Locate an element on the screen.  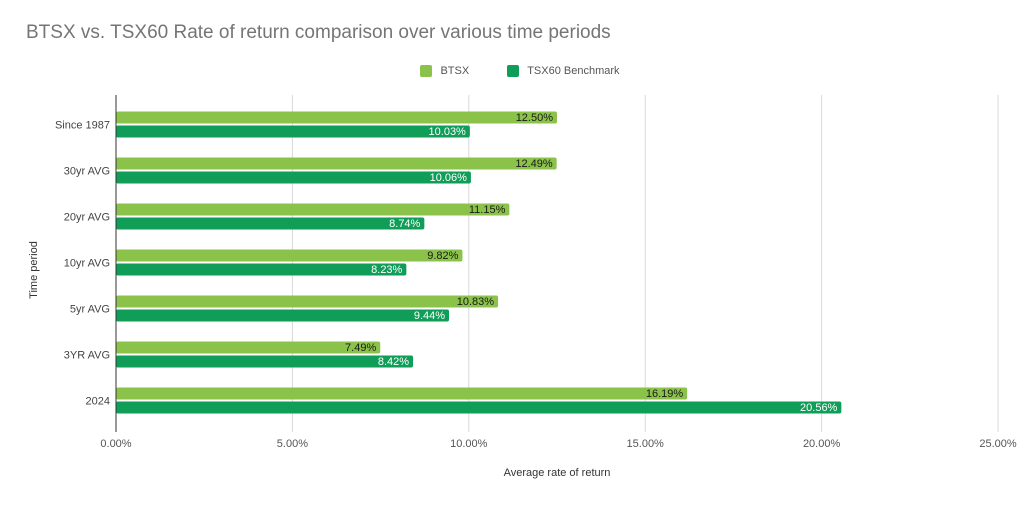
category-label: 5yr AVG is located at coordinates (90, 310).